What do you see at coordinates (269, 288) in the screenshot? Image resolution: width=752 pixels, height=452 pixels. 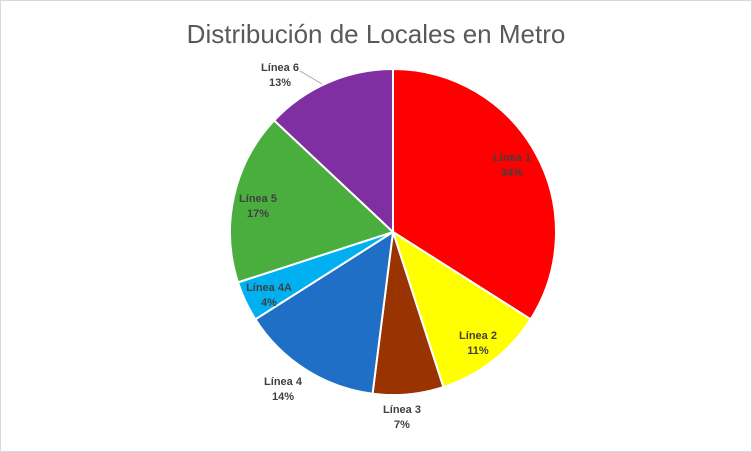 I see `slice-label: Línea 4A` at bounding box center [269, 288].